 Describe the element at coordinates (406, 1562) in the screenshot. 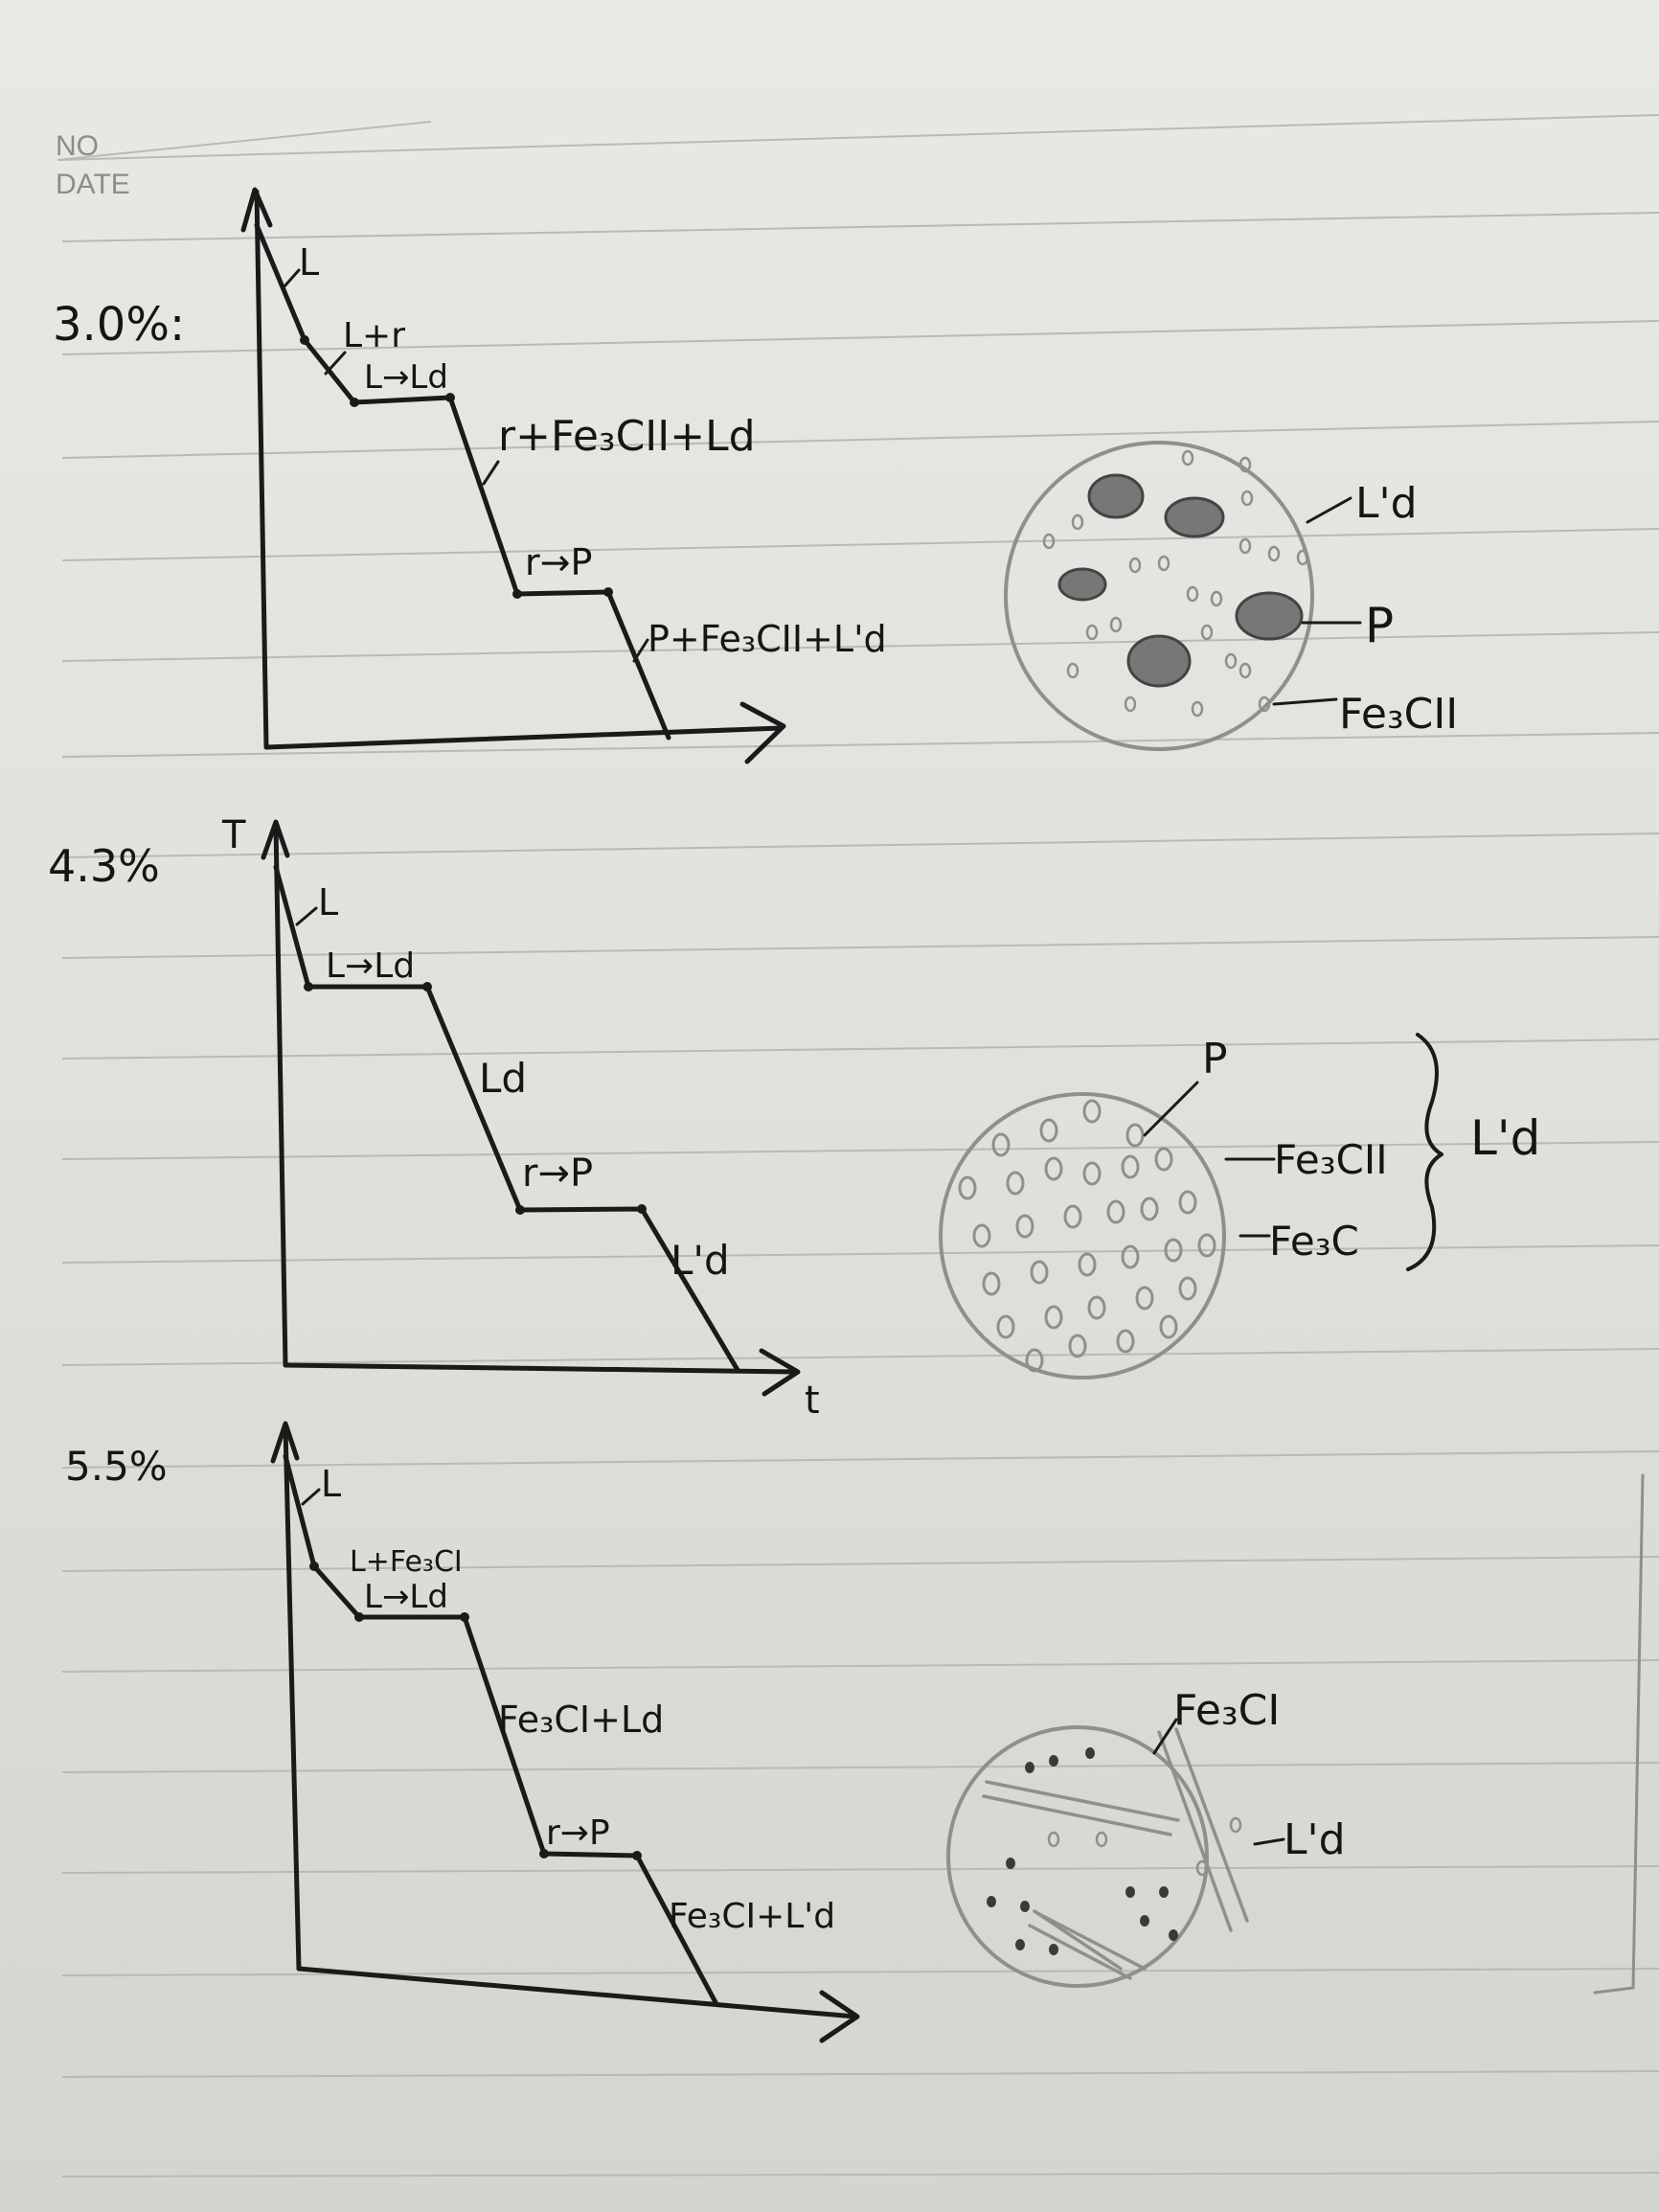

I see `label-L-Fe3CI: L+Fe₃CI` at that location.